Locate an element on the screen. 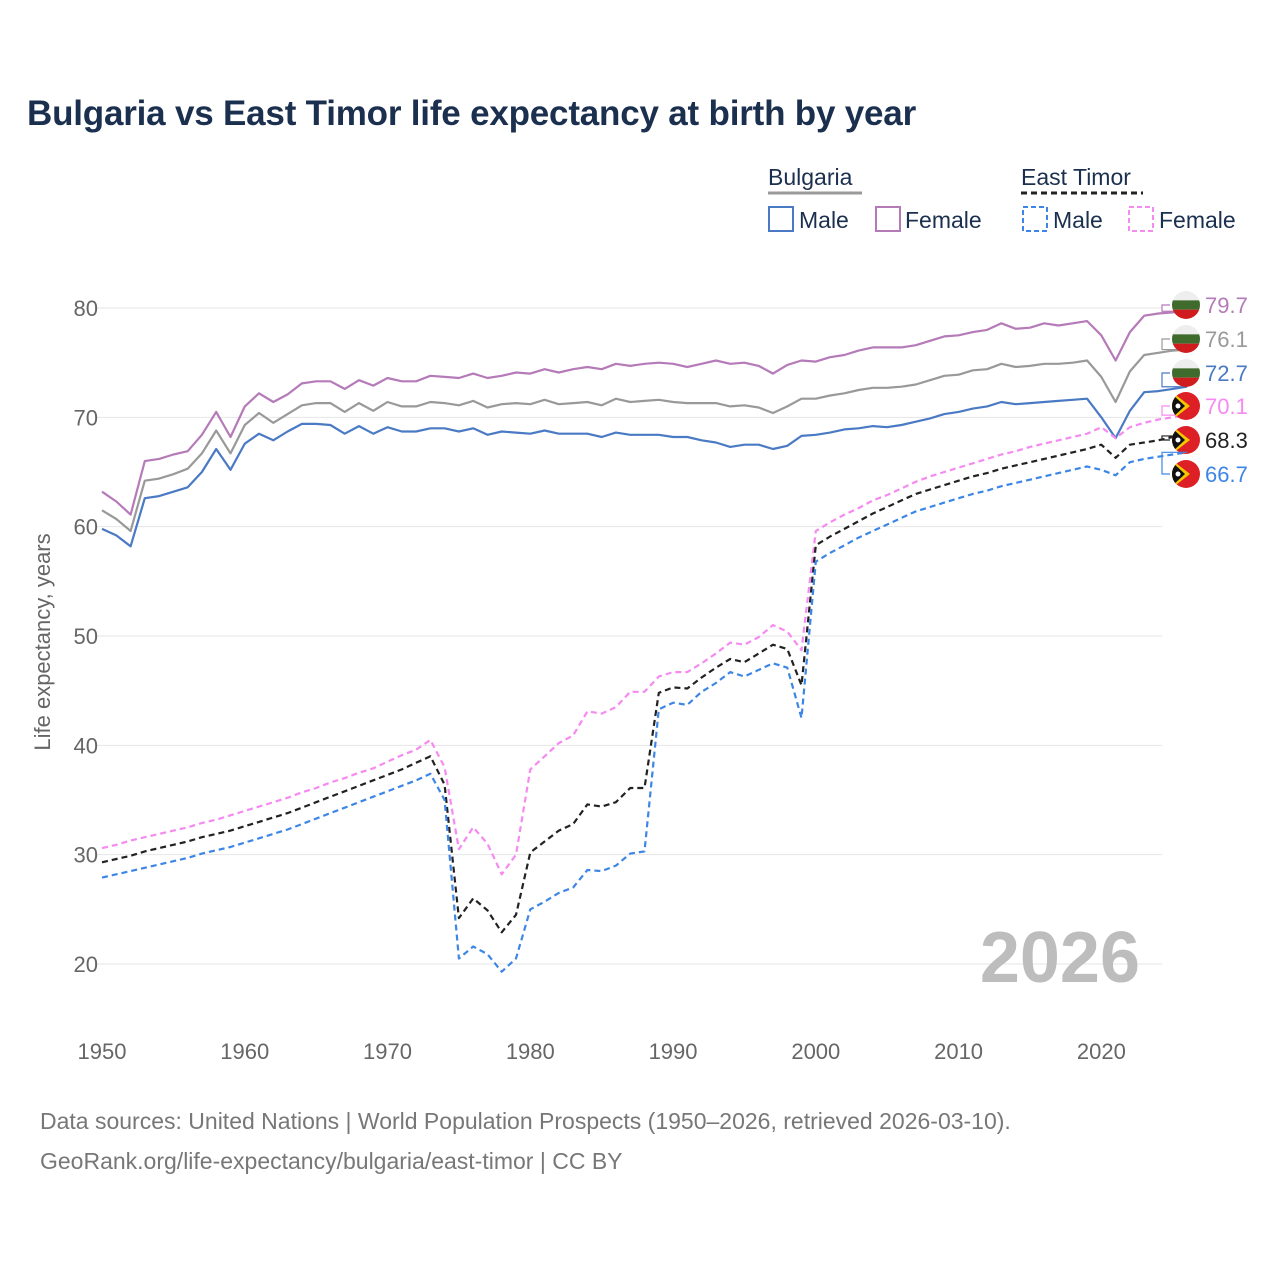 This screenshot has width=1280, height=1280. legend-group-bulgaria: Bulgaria is located at coordinates (810, 177).